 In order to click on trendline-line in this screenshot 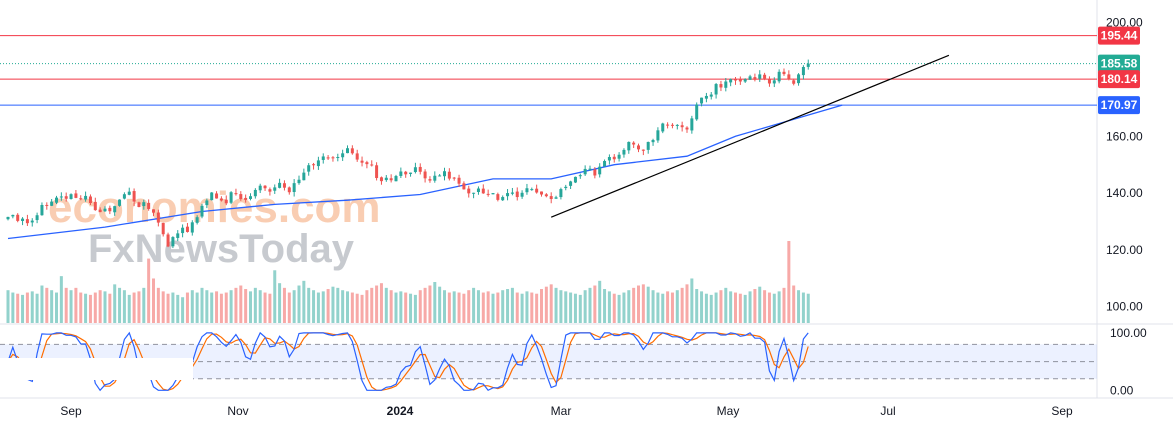, I will do `click(750, 136)`.